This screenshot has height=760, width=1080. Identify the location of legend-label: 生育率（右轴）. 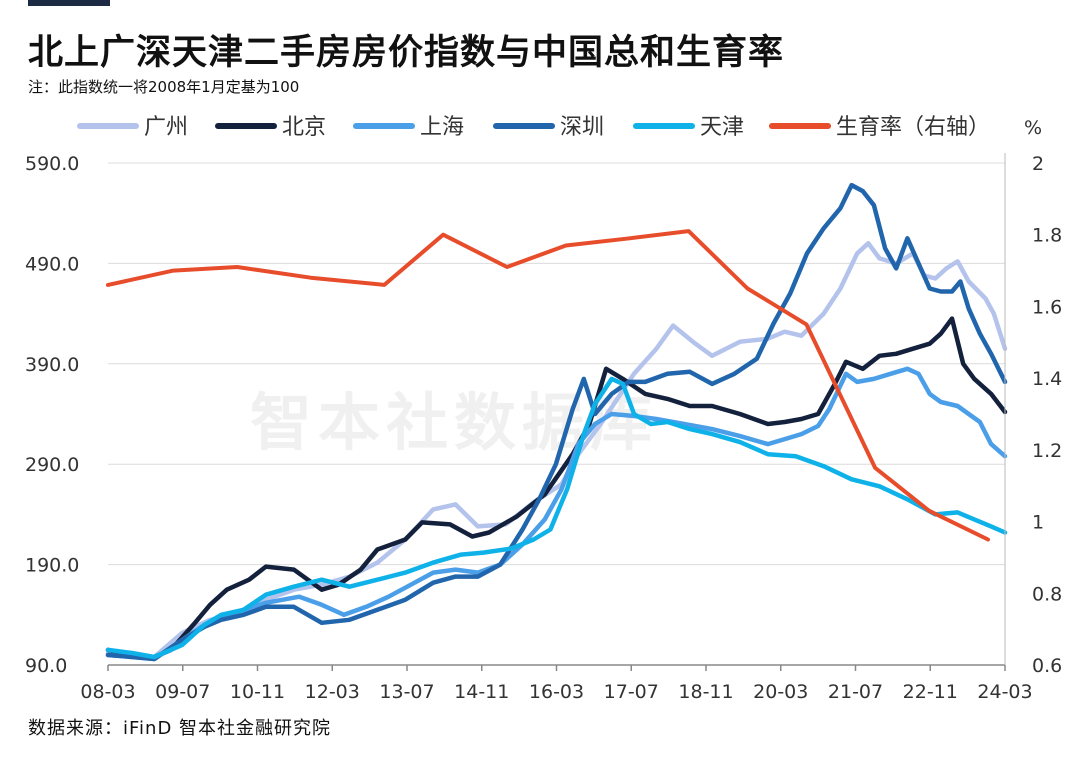
(913, 127).